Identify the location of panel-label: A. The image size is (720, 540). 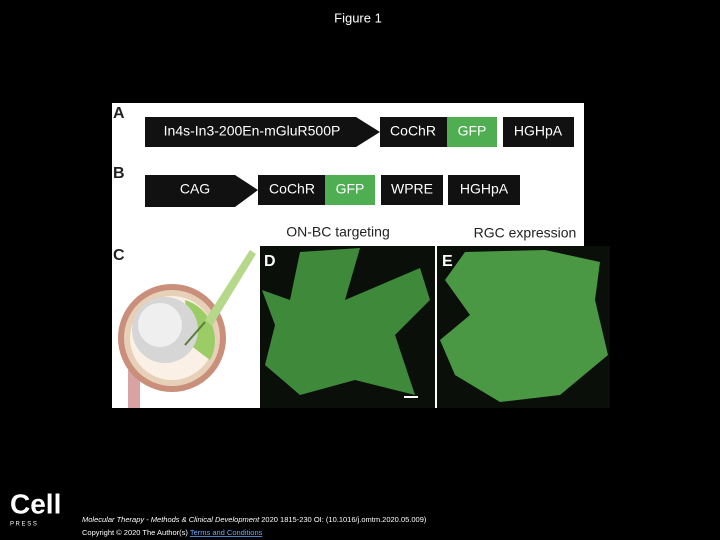
(119, 113).